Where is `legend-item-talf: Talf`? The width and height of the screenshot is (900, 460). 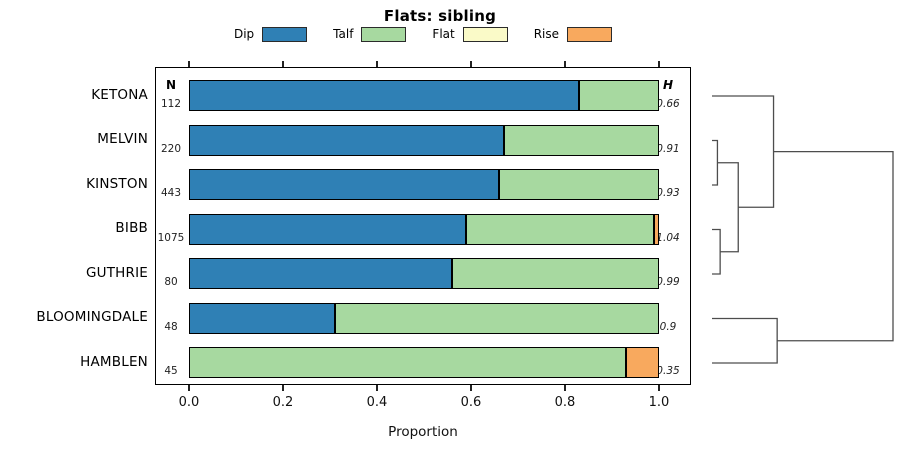
legend-item-talf: Talf is located at coordinates (370, 34).